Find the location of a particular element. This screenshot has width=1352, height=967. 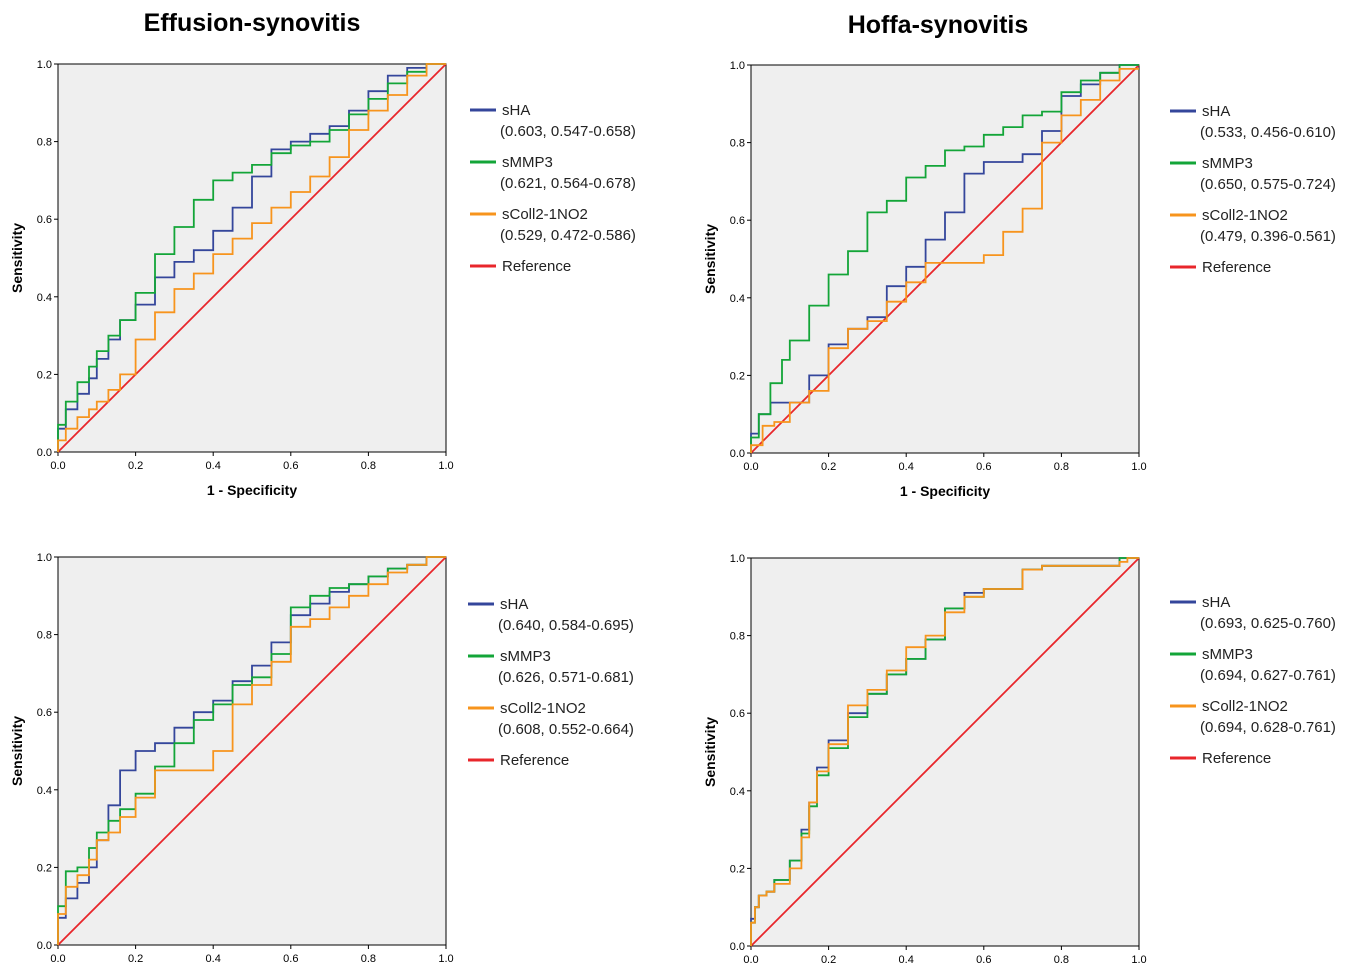

legend-item-smmp3: sMMP3 (0.650, 0.575-0.724) is located at coordinates (1253, 174).